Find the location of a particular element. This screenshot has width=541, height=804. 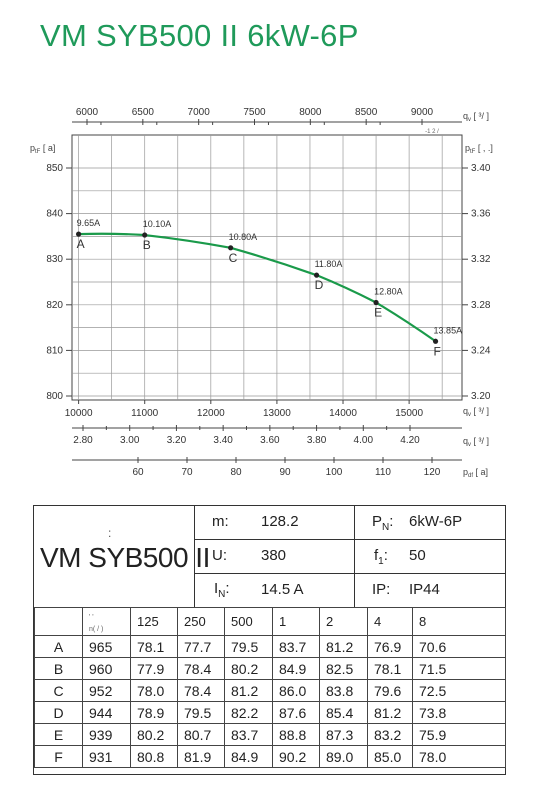

table-cell: 960 is located at coordinates (106, 668).